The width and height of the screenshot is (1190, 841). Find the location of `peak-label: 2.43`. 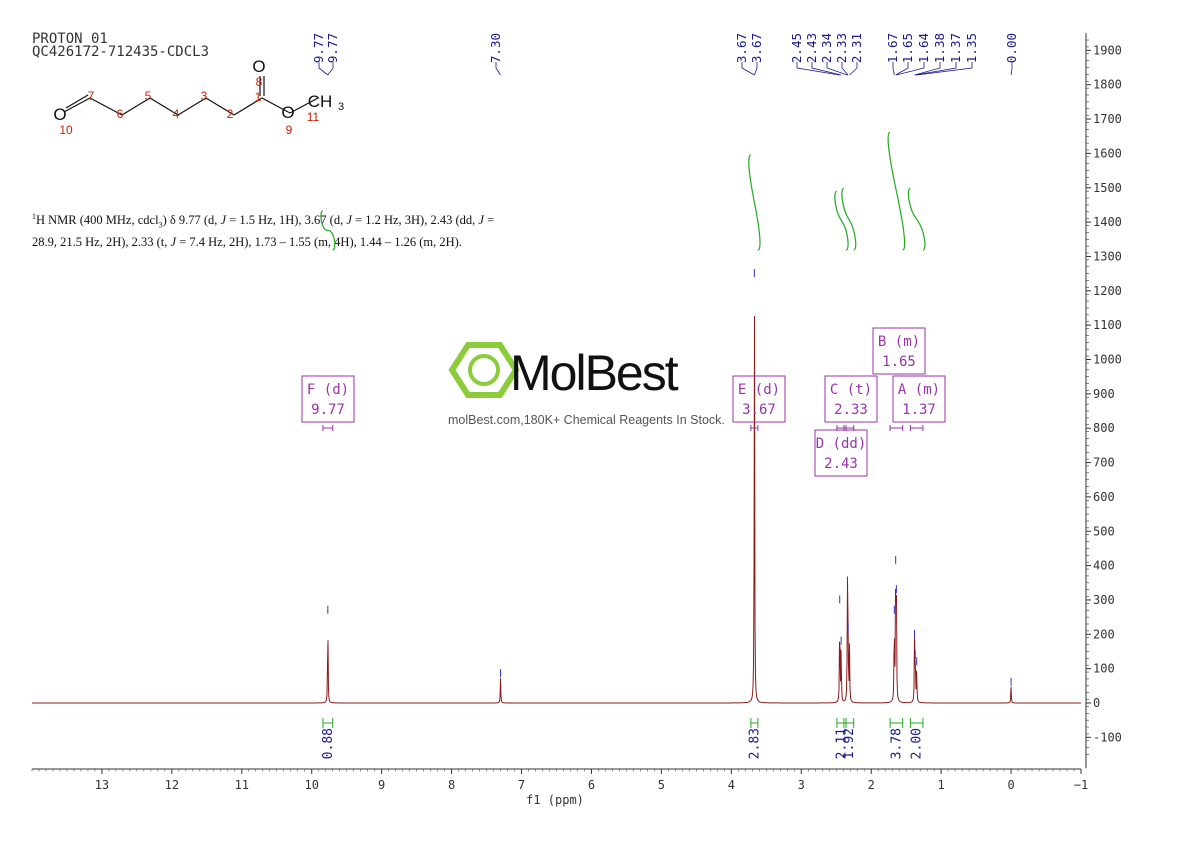

peak-label: 2.43 is located at coordinates (811, 48).